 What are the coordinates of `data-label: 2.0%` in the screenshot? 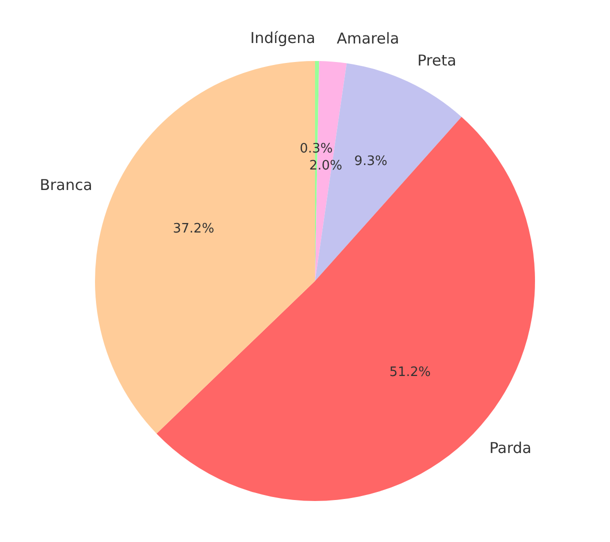 It's located at (325, 166).